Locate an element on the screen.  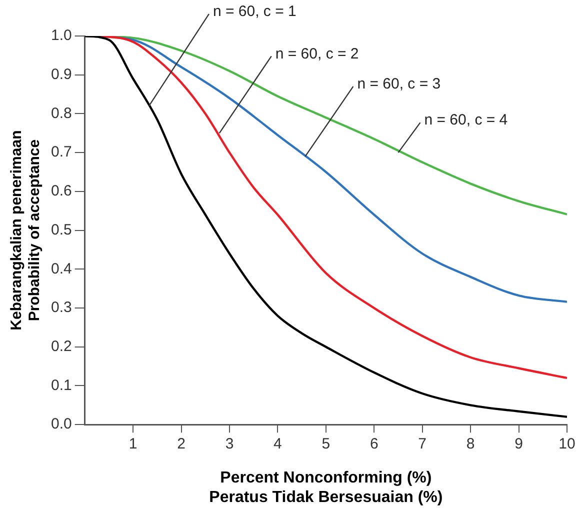
y-tick-label: 0.0 is located at coordinates (61, 424).